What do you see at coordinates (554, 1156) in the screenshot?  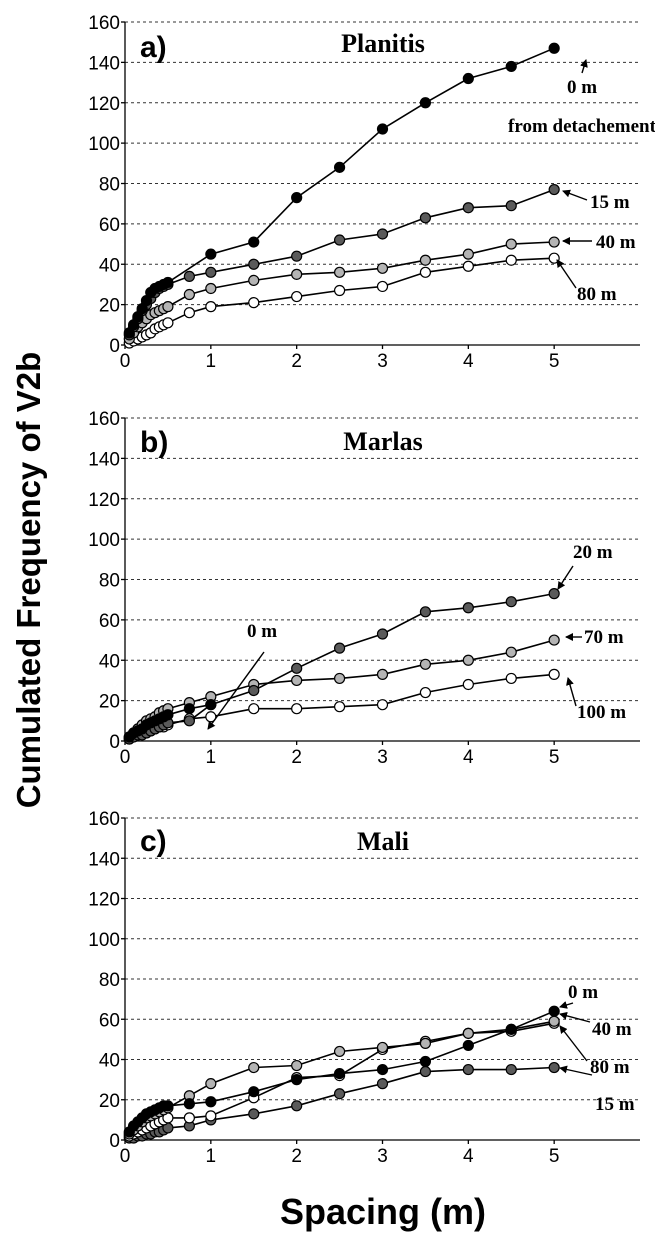 I see `x-tick-label: 5` at bounding box center [554, 1156].